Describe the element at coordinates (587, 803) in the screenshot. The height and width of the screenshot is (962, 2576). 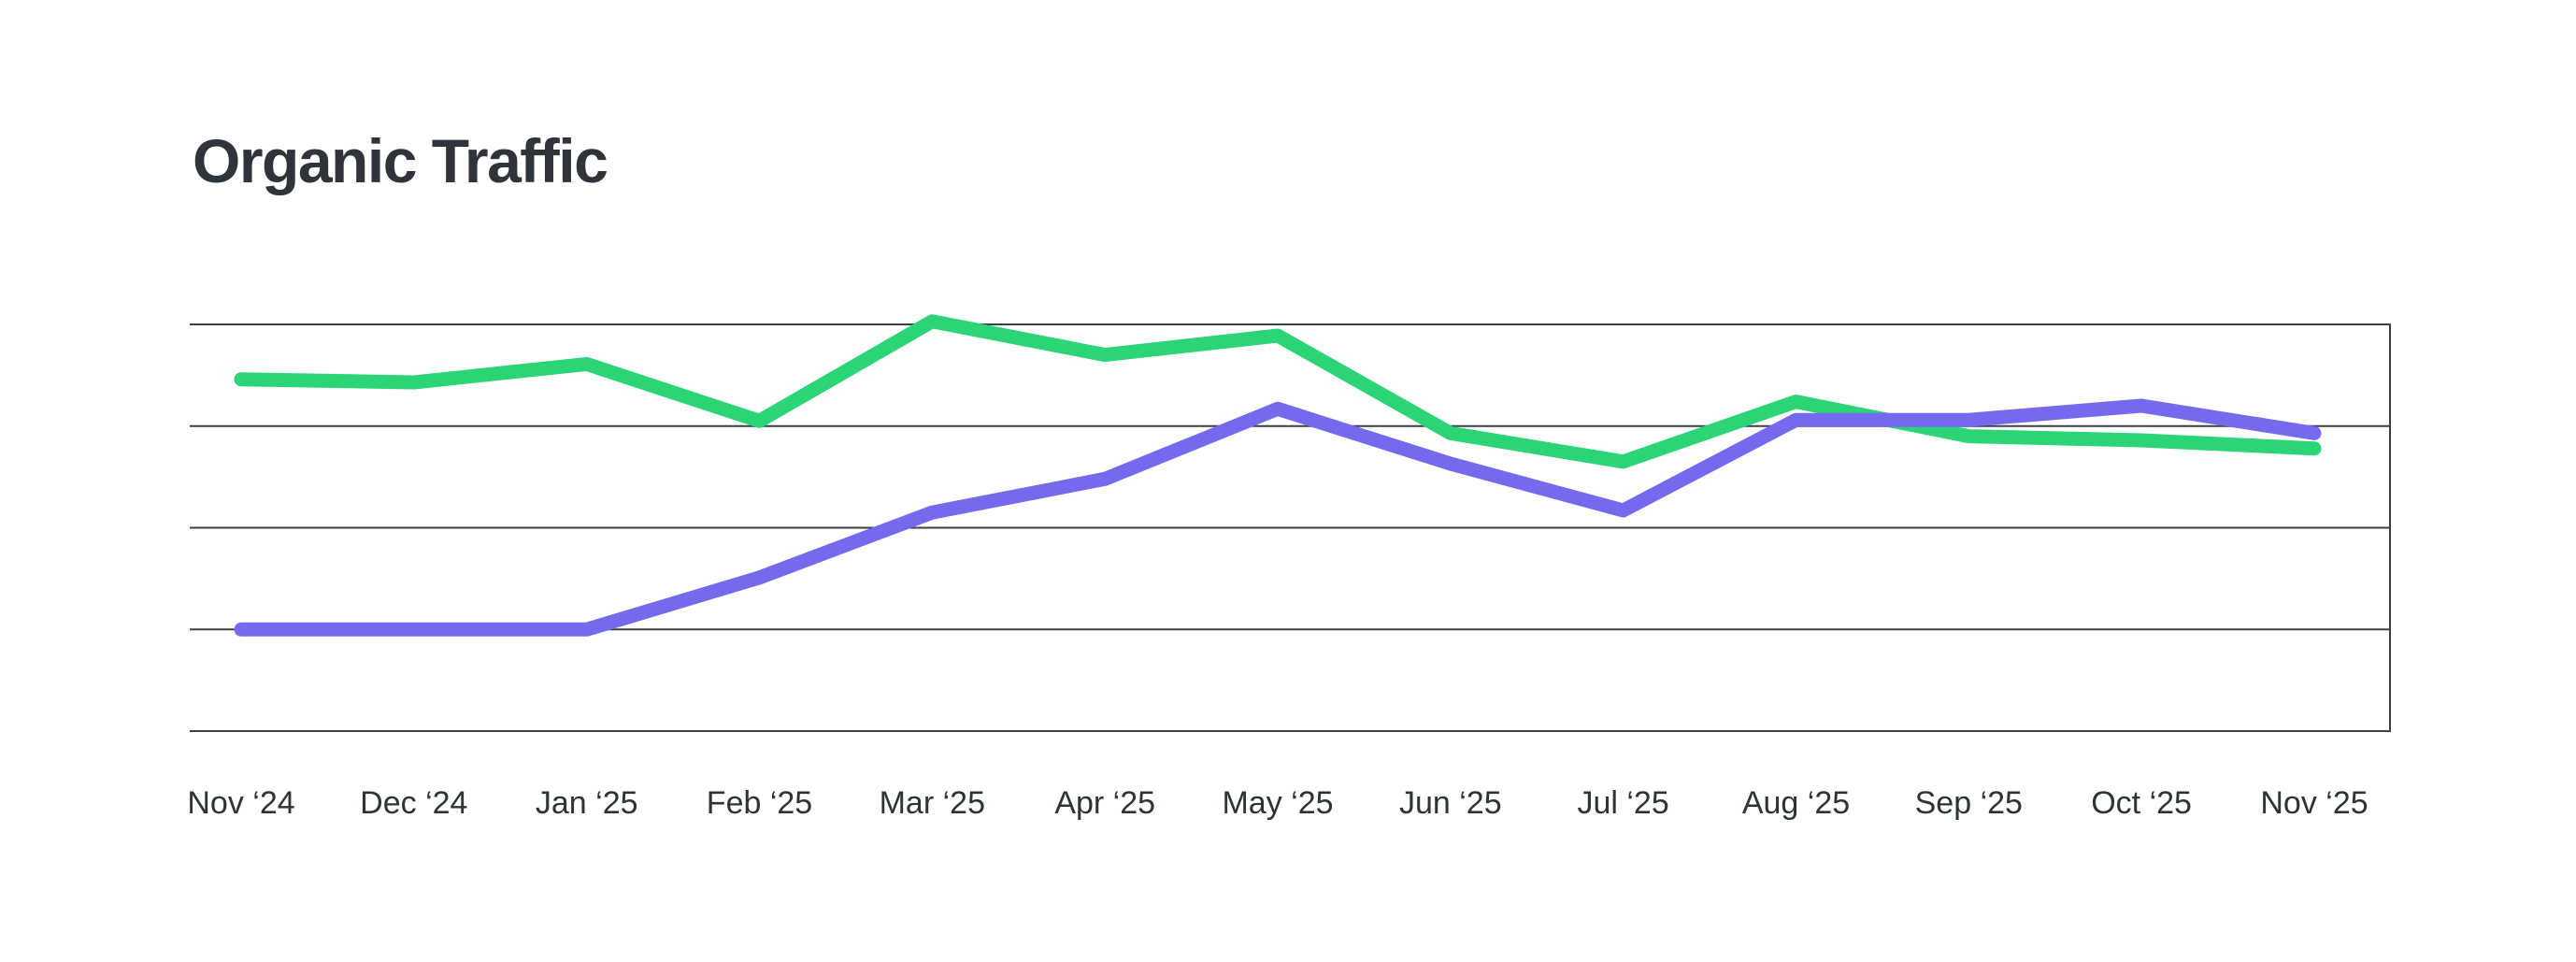
I see `x-axis-label: Jan ‘25` at that location.